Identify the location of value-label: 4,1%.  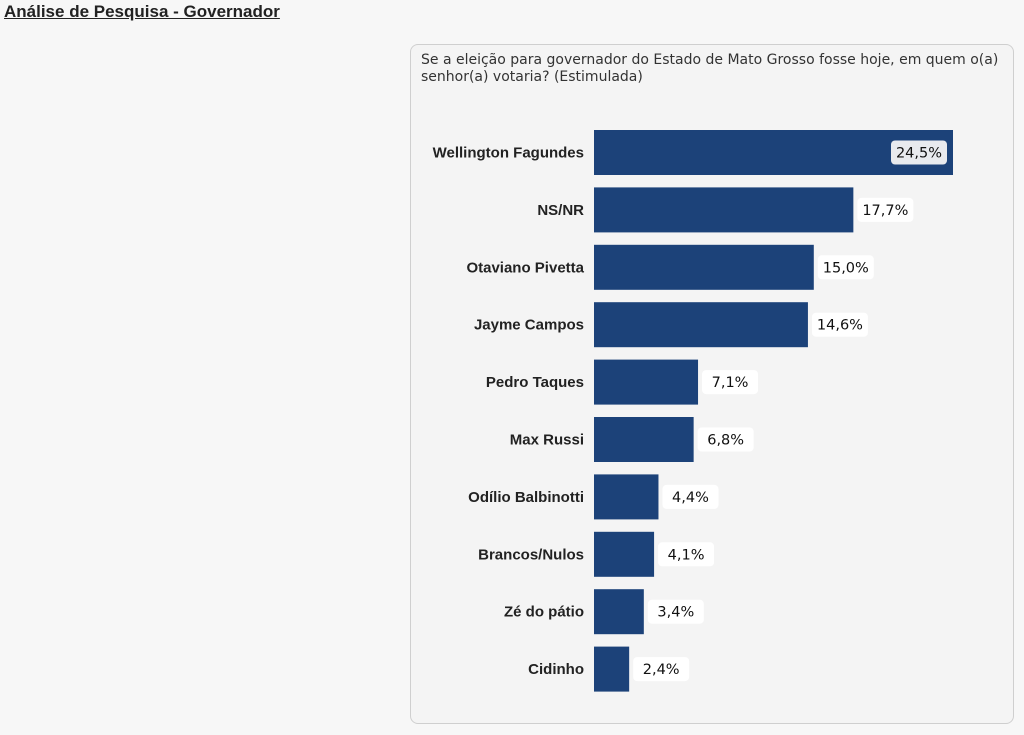
(686, 555).